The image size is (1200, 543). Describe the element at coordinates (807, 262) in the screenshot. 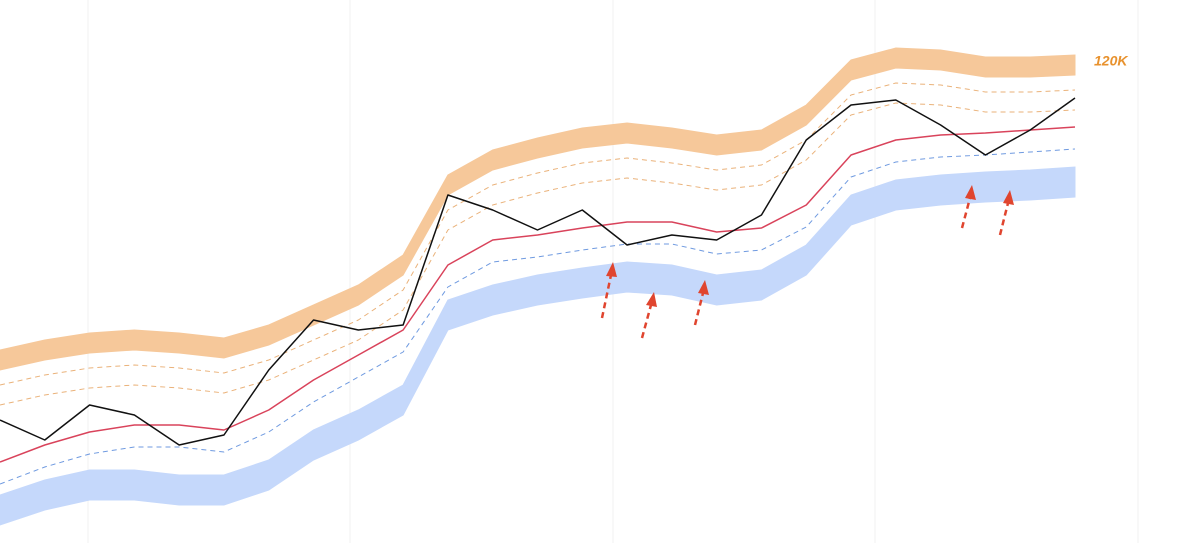

I see `arrows` at that location.